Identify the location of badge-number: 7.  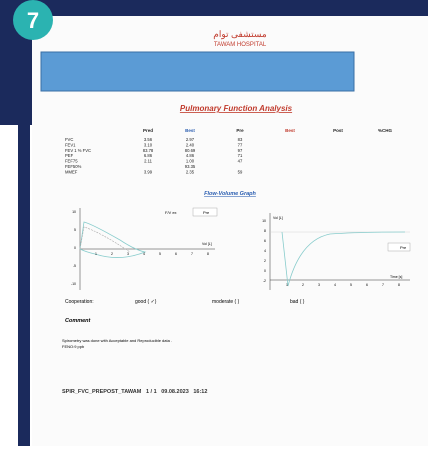
(33, 20).